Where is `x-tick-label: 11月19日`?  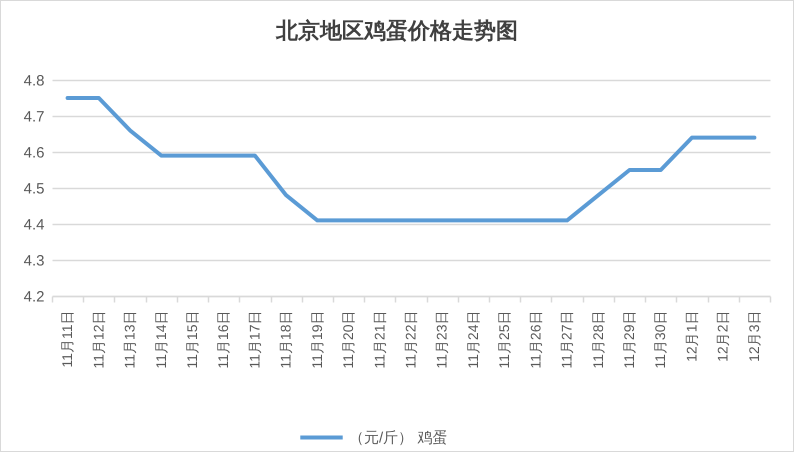 x-tick-label: 11月19日 is located at coordinates (316, 339).